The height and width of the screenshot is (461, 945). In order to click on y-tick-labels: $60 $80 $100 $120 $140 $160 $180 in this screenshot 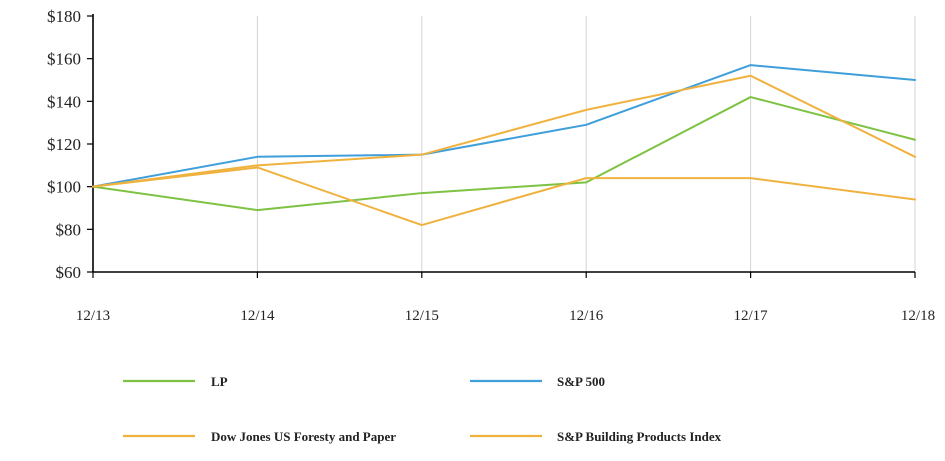, I will do `click(64, 144)`.